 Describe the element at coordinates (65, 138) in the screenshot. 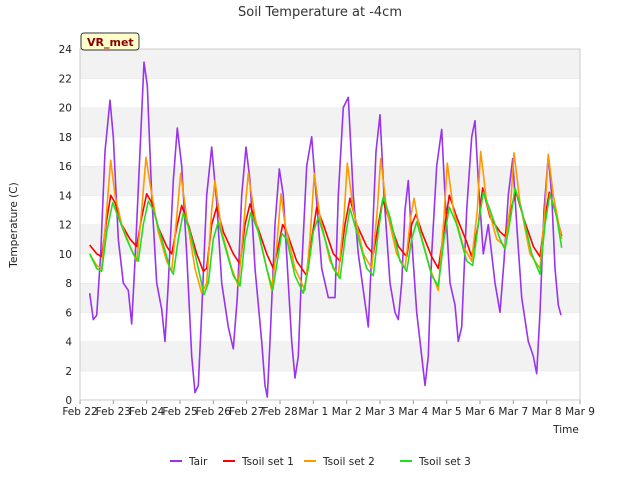

I see `y-tick-label: 18` at that location.